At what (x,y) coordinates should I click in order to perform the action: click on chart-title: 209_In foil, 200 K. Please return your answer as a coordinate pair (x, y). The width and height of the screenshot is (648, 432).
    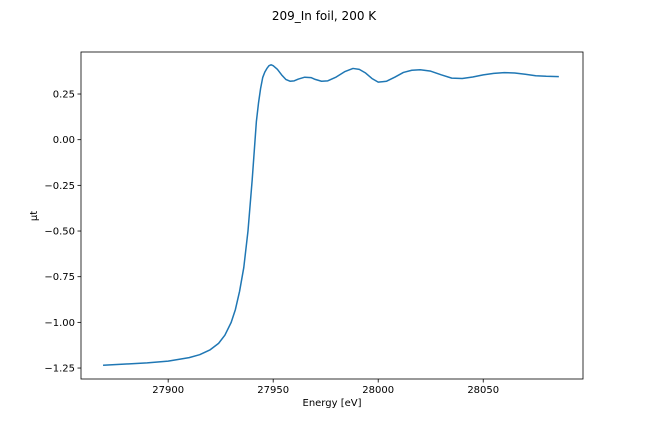
    Looking at the image, I should click on (324, 16).